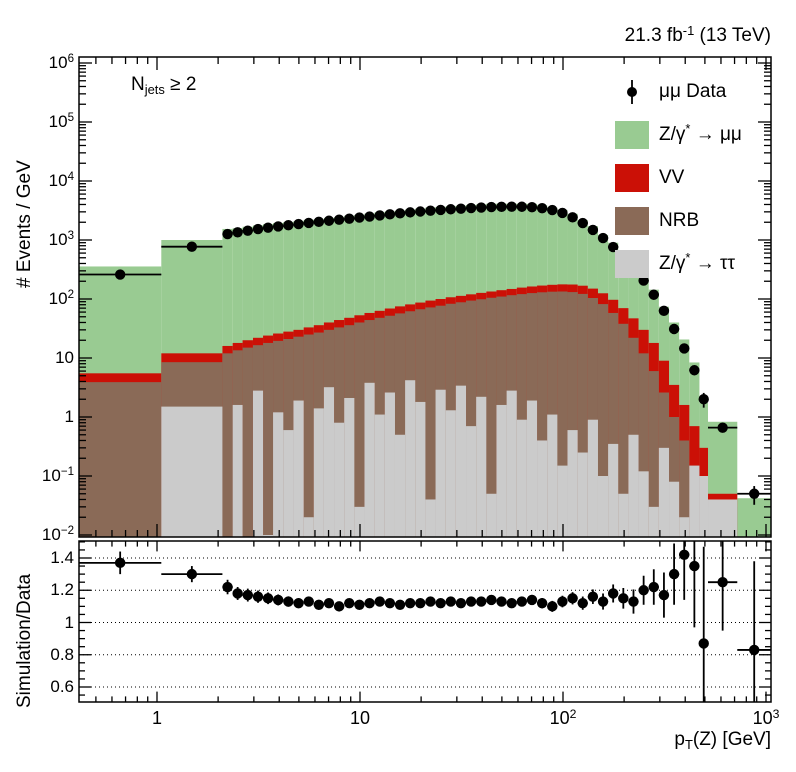 The image size is (796, 772). I want to click on njets-selection-label: Njets ≥ 2, so click(164, 85).